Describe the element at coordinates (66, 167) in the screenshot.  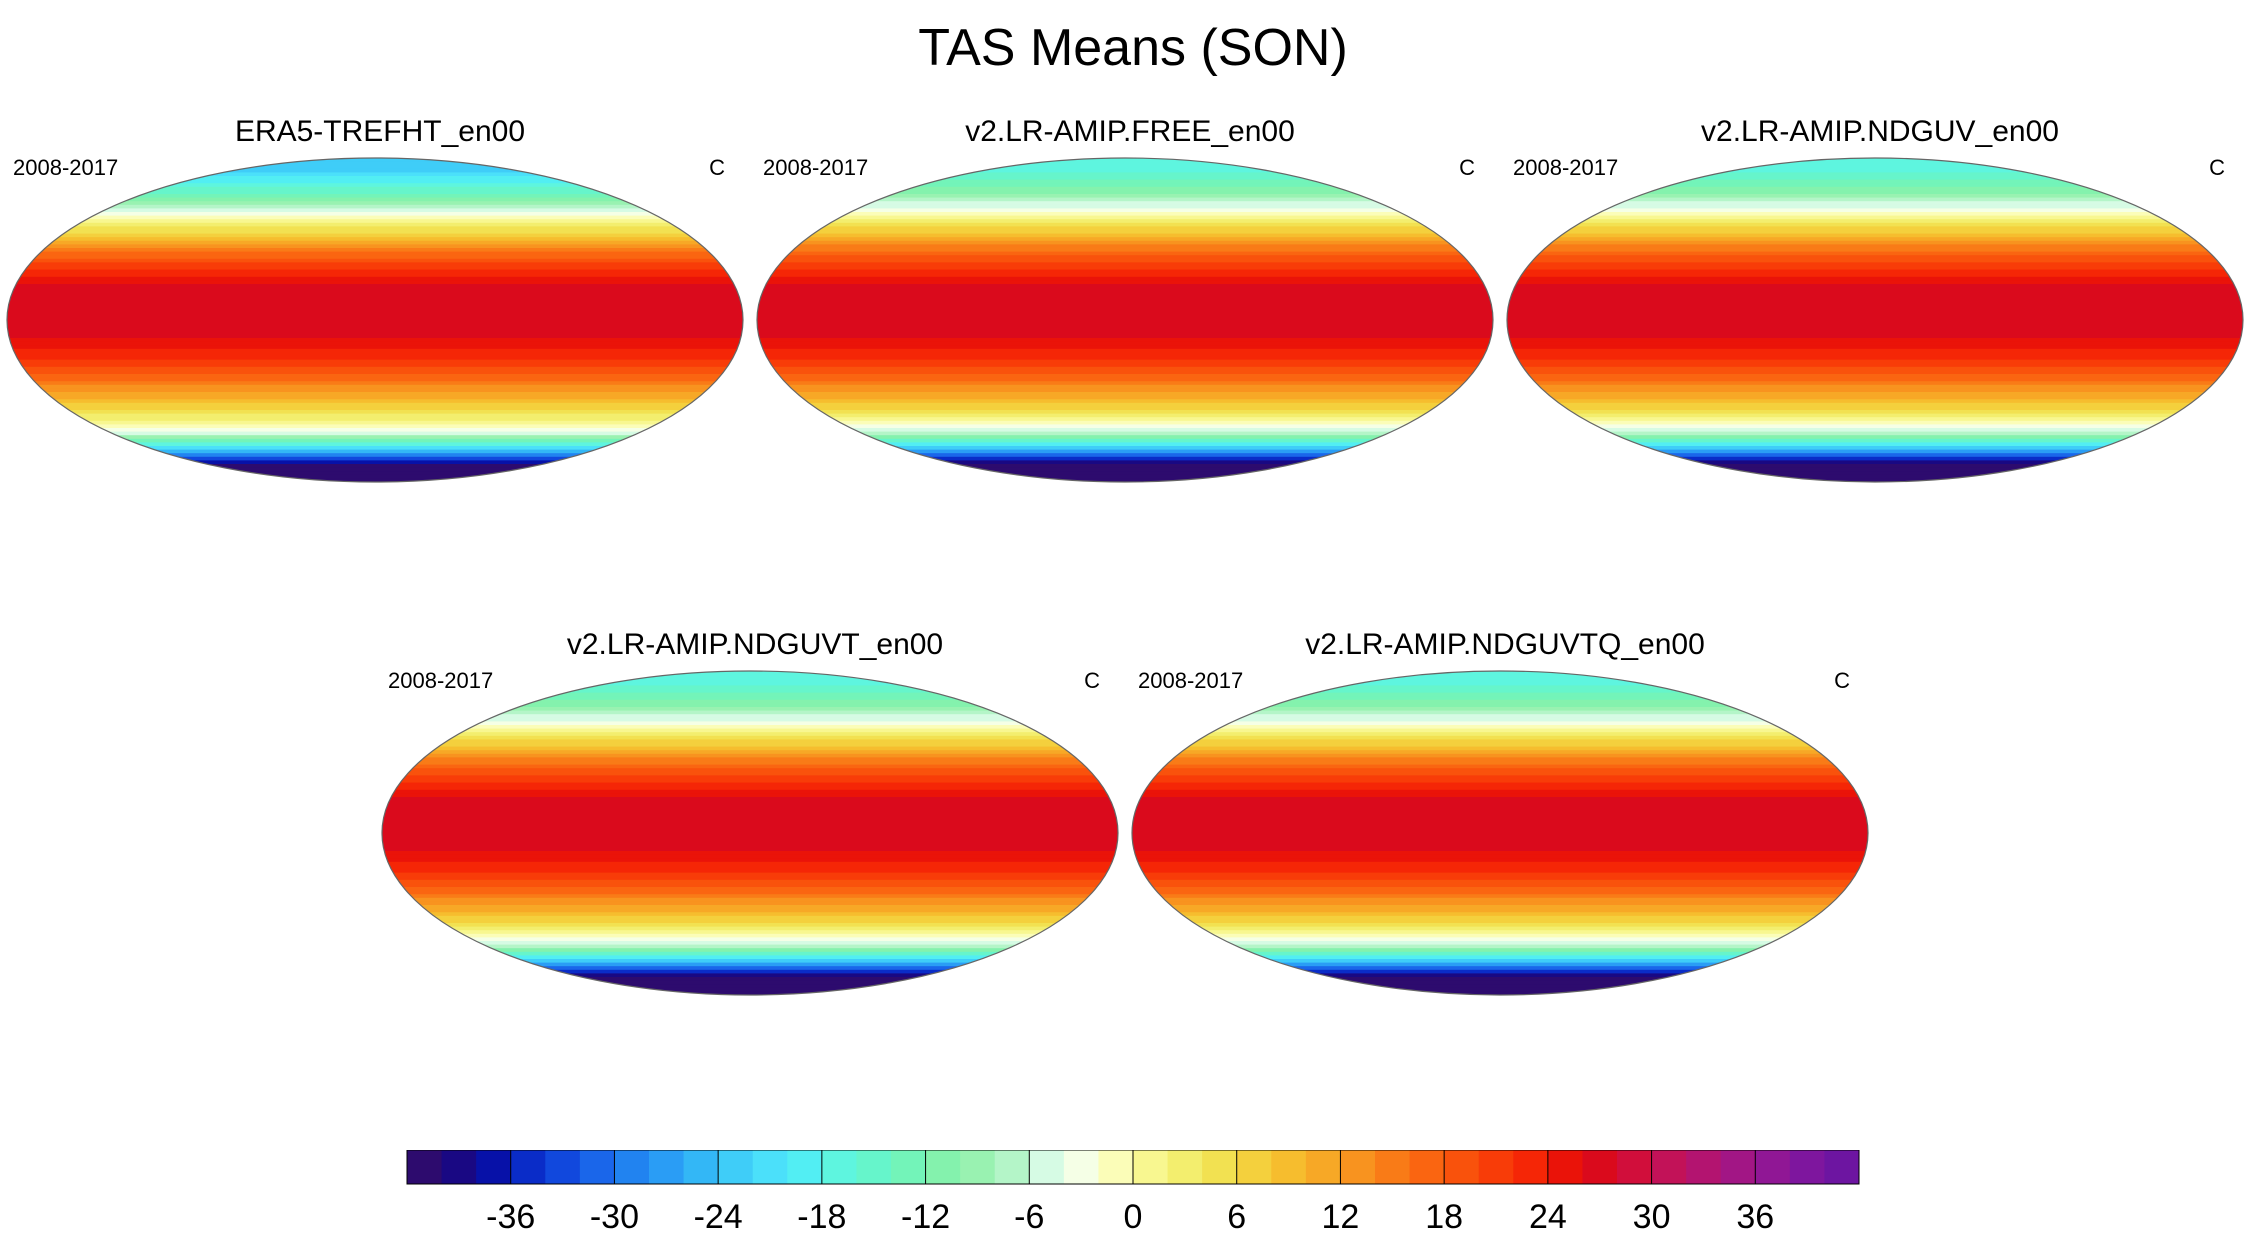
I see `period-label: 2008-2017` at that location.